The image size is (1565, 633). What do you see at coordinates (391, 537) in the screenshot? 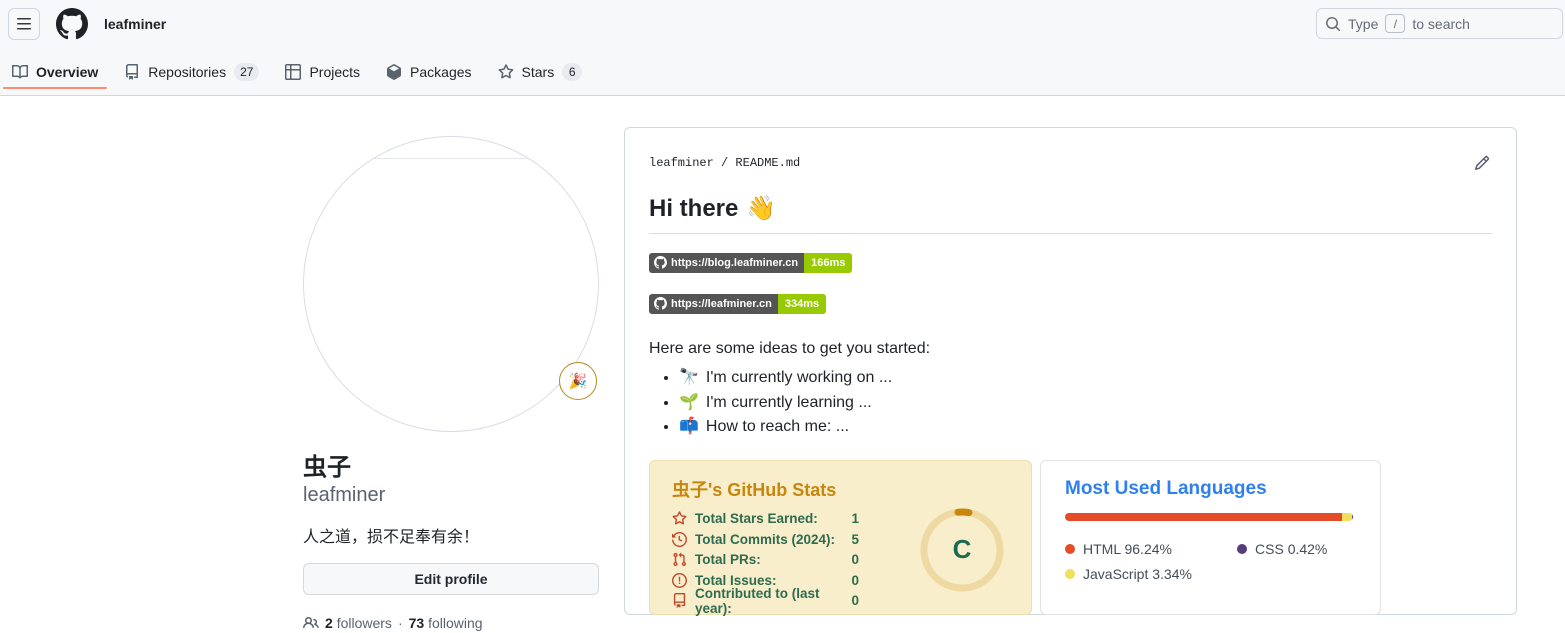
I see `profile-bio: 人之道，损不足奉有余！` at bounding box center [391, 537].